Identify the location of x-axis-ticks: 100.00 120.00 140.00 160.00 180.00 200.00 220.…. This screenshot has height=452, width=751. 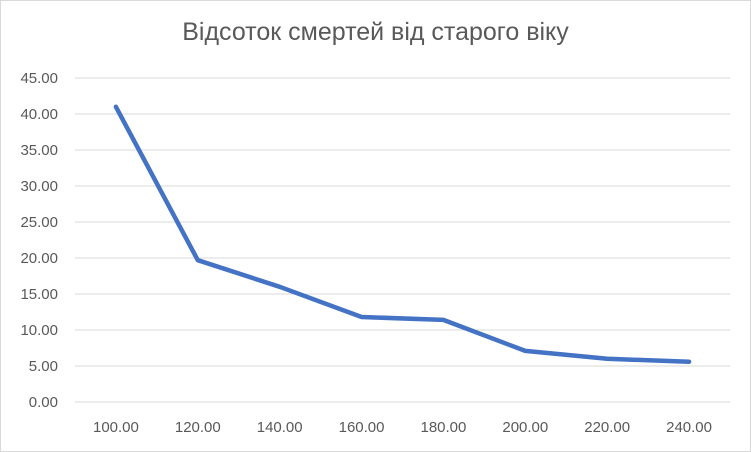
(402, 427).